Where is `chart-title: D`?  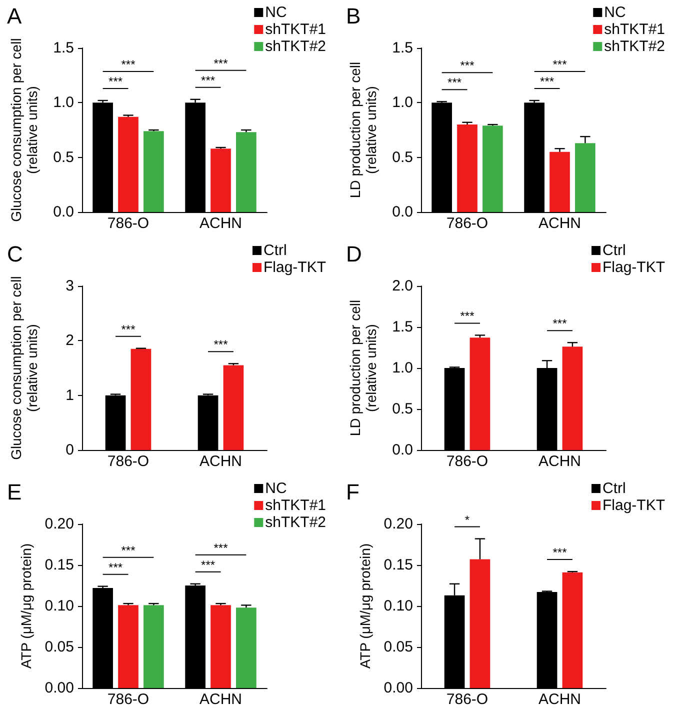
chart-title: D is located at coordinates (354, 254).